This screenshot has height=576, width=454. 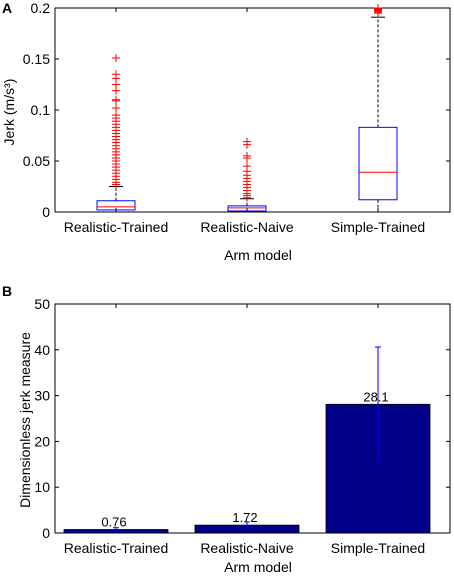 I want to click on y-tick-label: 0.1, so click(x=41, y=110).